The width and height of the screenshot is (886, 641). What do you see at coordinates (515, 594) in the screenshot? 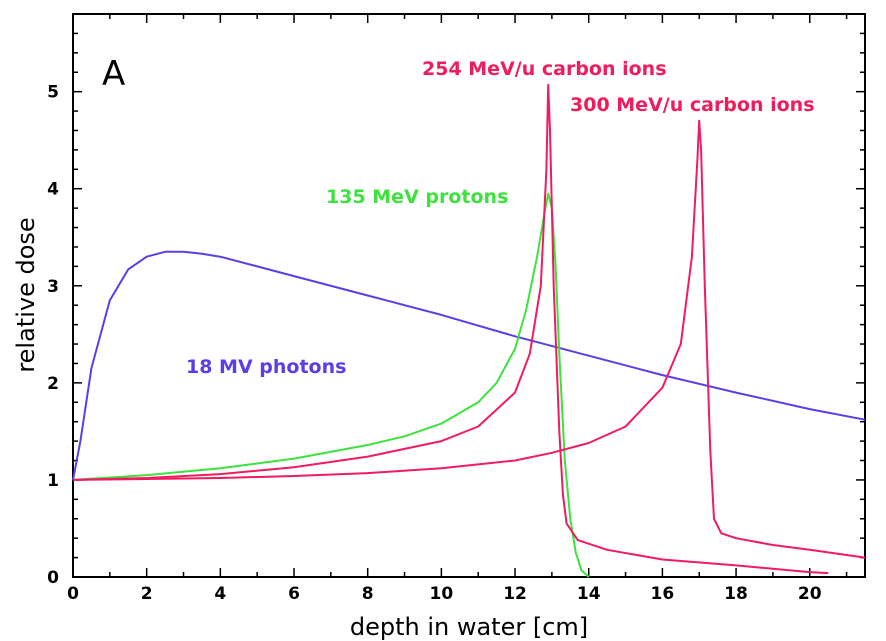
I see `x-tick-label: 12` at bounding box center [515, 594].